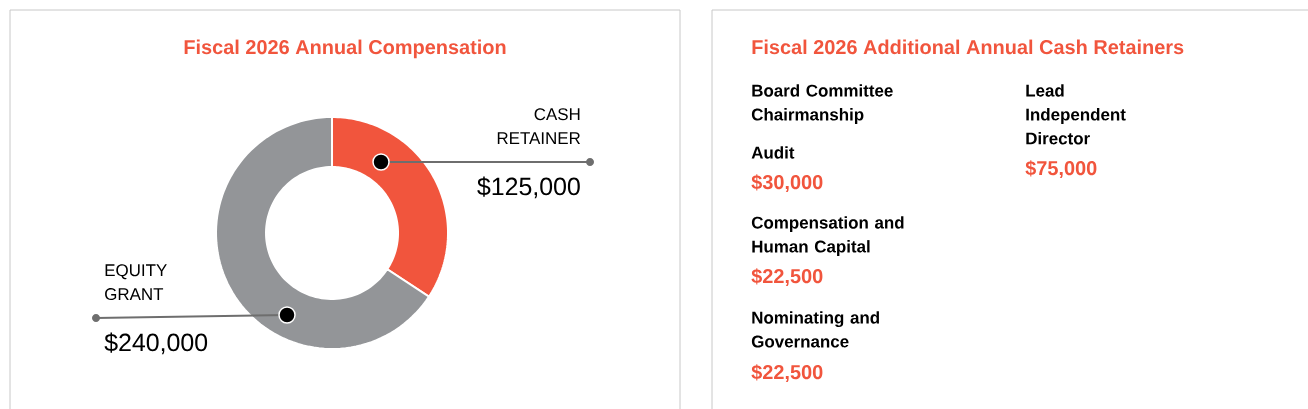  Describe the element at coordinates (528, 187) in the screenshot. I see `data-label: $125,000` at that location.